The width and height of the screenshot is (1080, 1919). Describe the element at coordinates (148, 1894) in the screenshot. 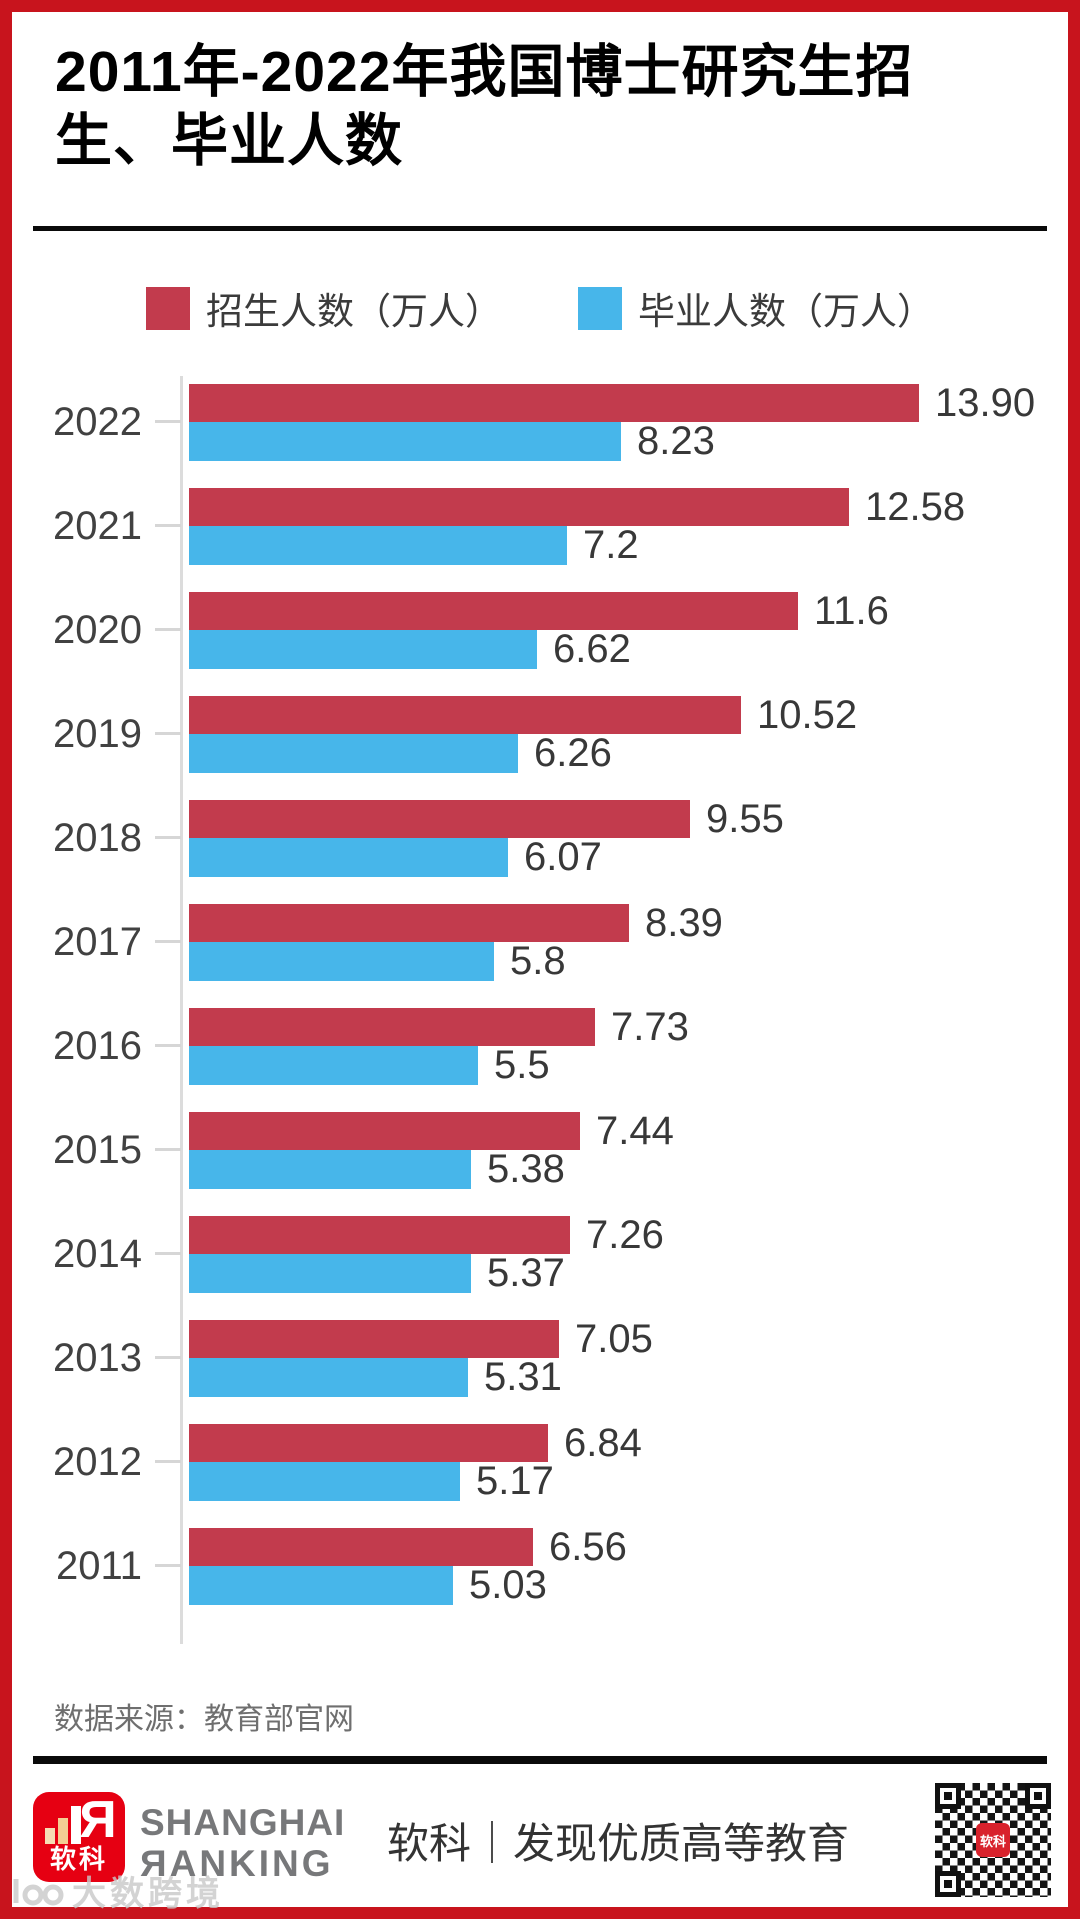

I see `watermark-text: 大数跨境` at that location.